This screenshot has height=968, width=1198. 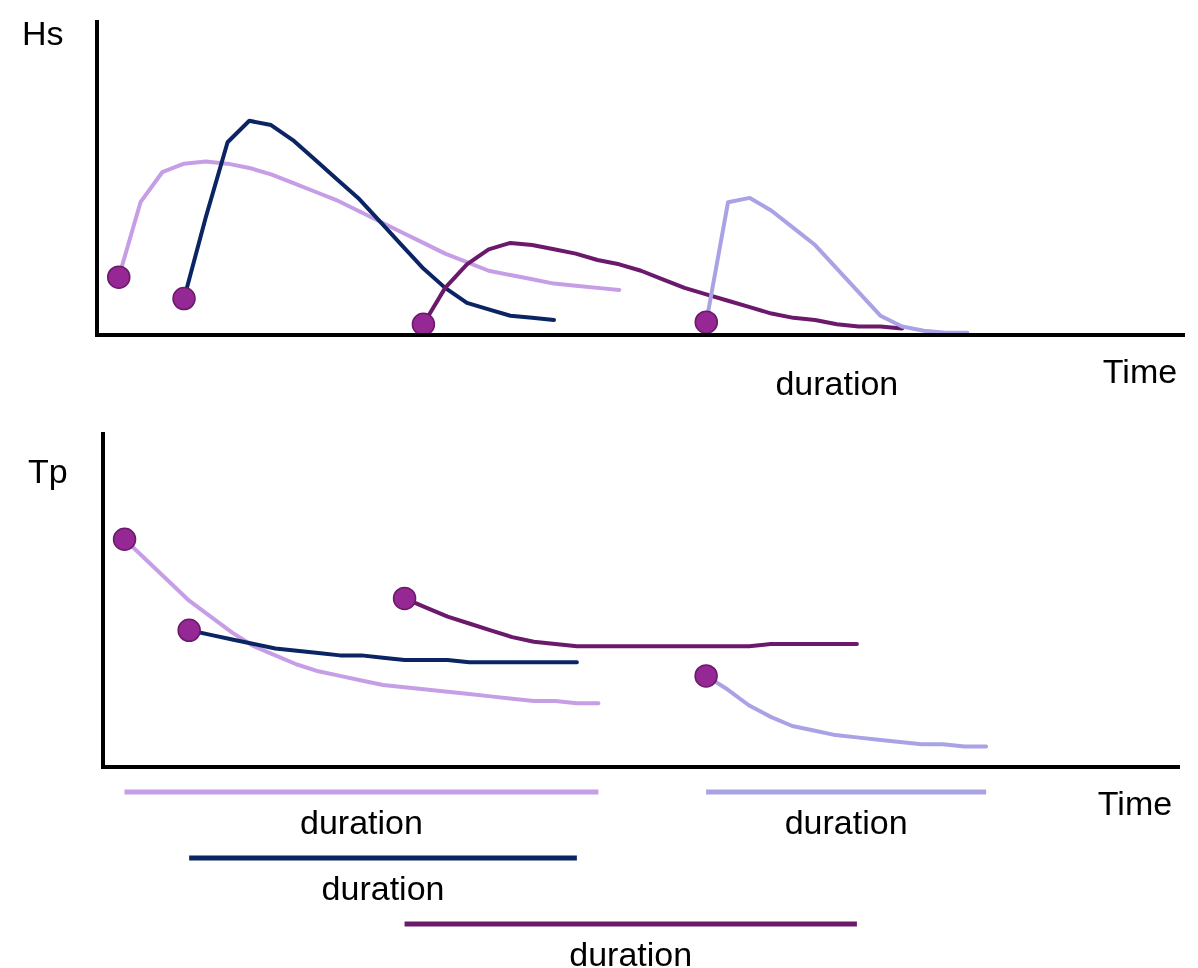 What do you see at coordinates (43, 33) in the screenshot?
I see `y-axis-title: Hs` at bounding box center [43, 33].